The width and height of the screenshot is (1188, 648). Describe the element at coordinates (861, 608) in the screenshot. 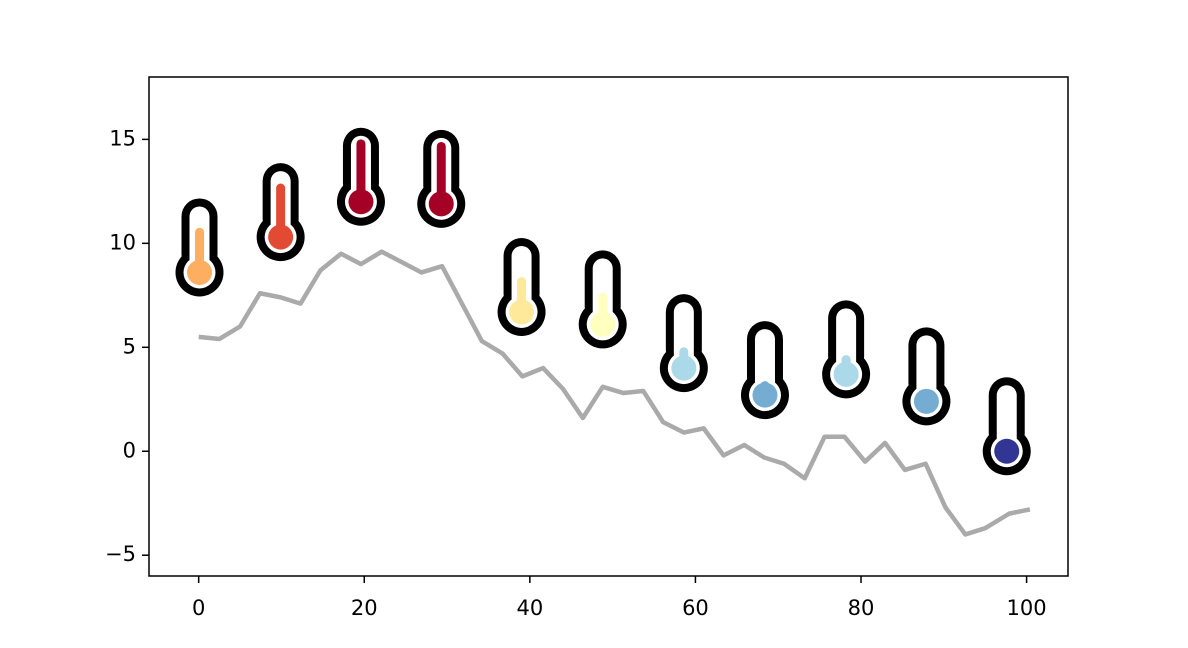

I see `x-tick-label: 80` at that location.